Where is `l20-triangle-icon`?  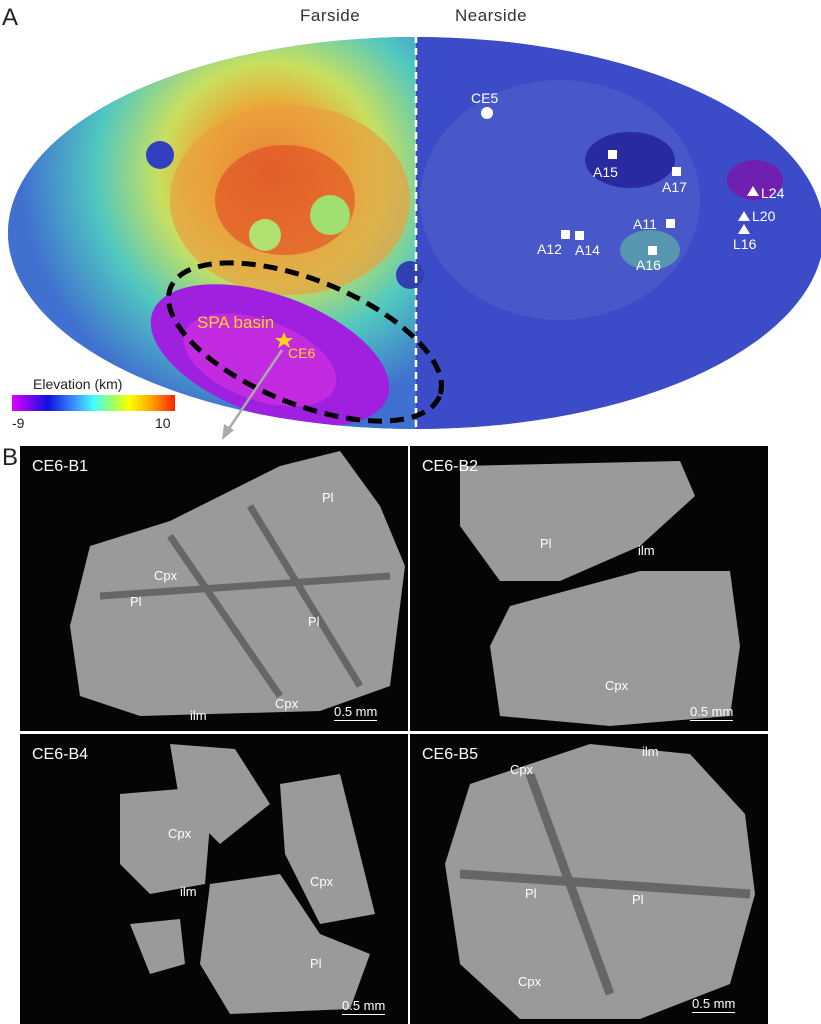
l20-triangle-icon is located at coordinates (744, 216).